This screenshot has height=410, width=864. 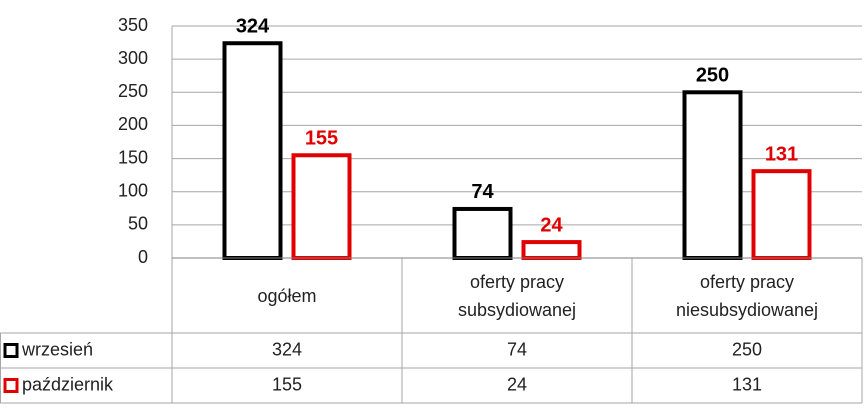 What do you see at coordinates (68, 384) in the screenshot?
I see `legend-label: październik` at bounding box center [68, 384].